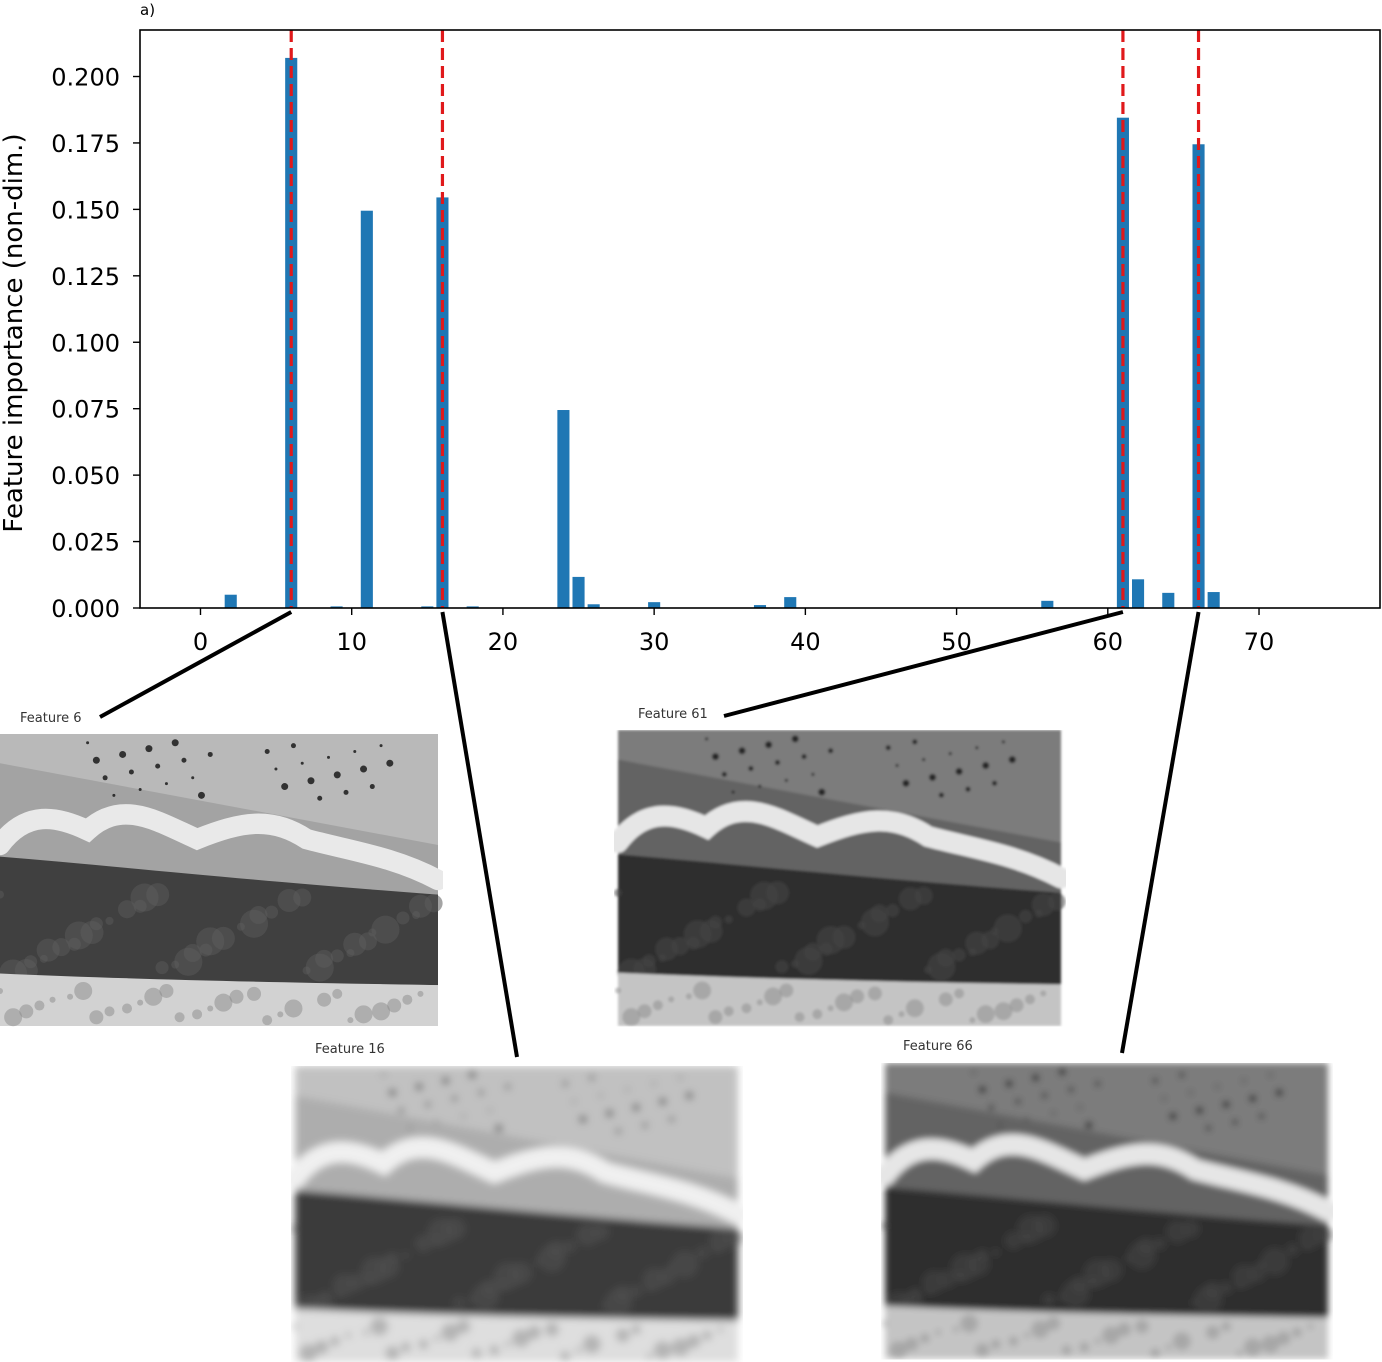 Image resolution: width=1382 pixels, height=1362 pixels. I want to click on y-tick-label: 0.000, so click(85, 609).